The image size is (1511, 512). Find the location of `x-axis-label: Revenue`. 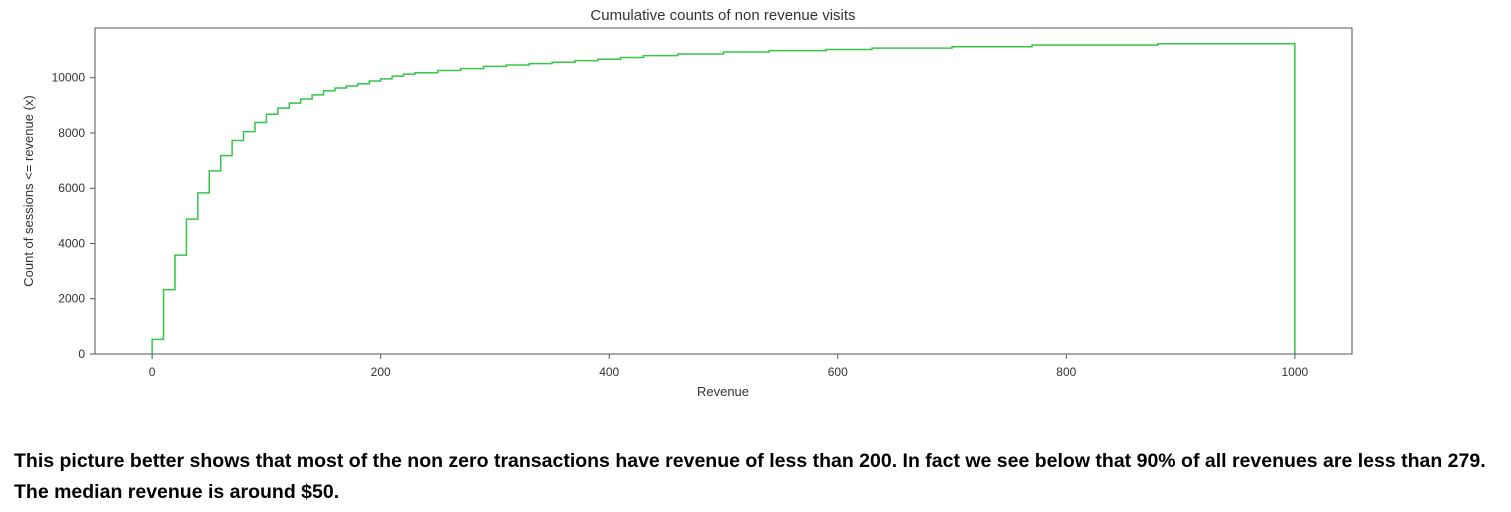

x-axis-label: Revenue is located at coordinates (723, 391).